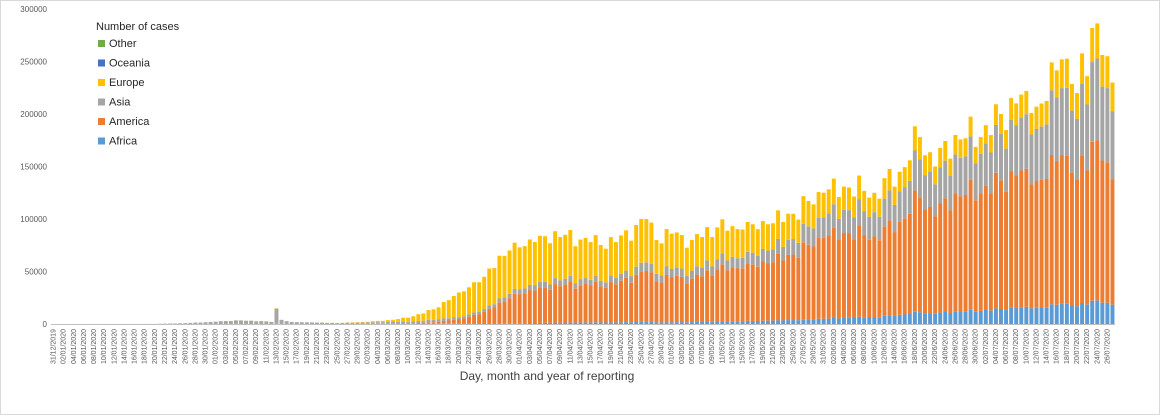  I want to click on x-tick-label: 02/03/2020, so click(368, 346).